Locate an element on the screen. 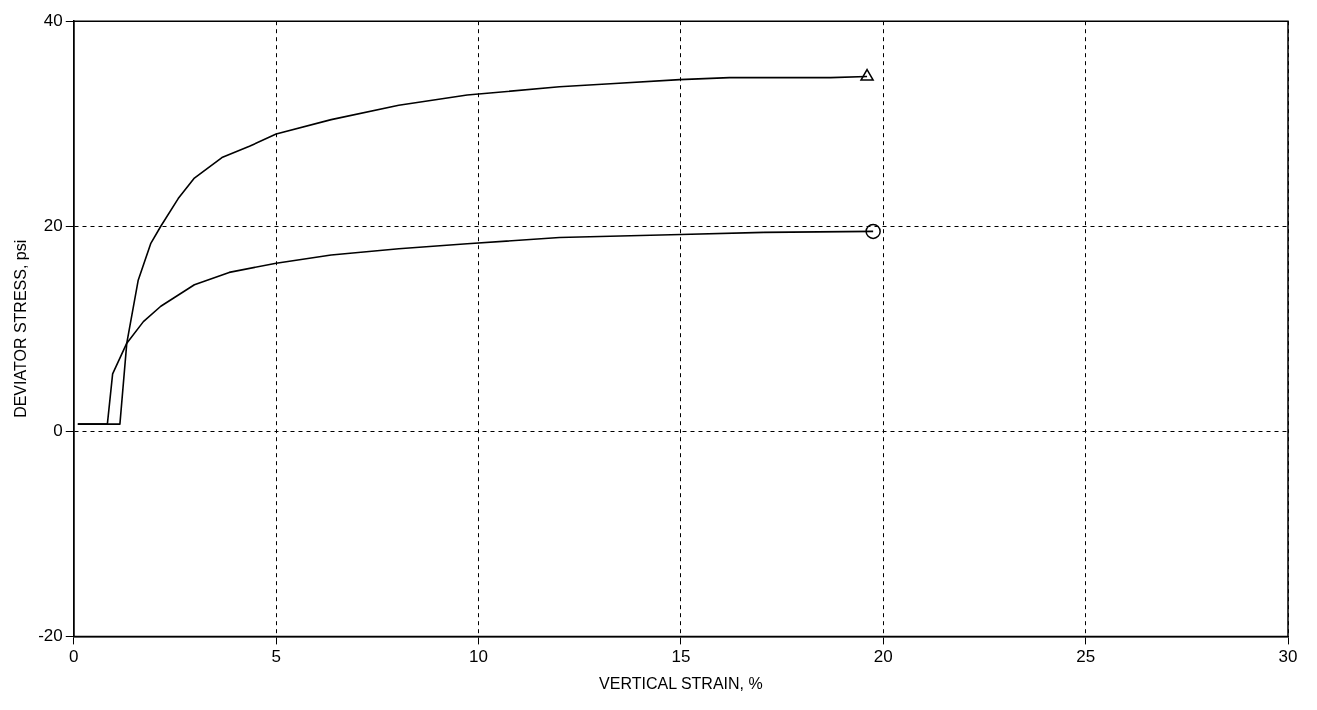 The image size is (1317, 710). x-tick-label: 20 is located at coordinates (883, 657).